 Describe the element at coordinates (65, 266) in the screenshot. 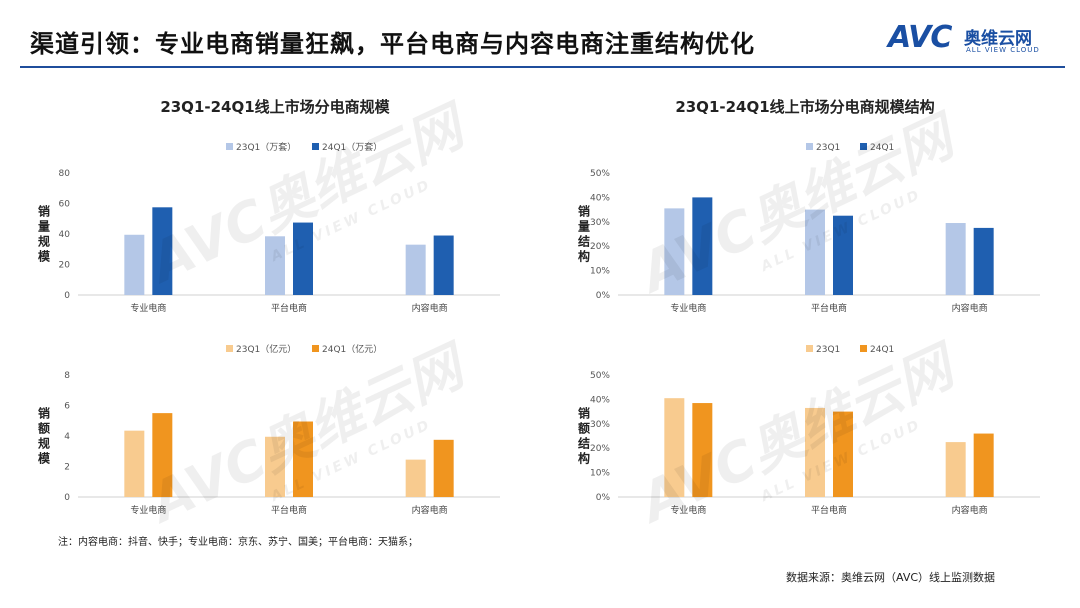

I see `y-tick-label: 20` at that location.